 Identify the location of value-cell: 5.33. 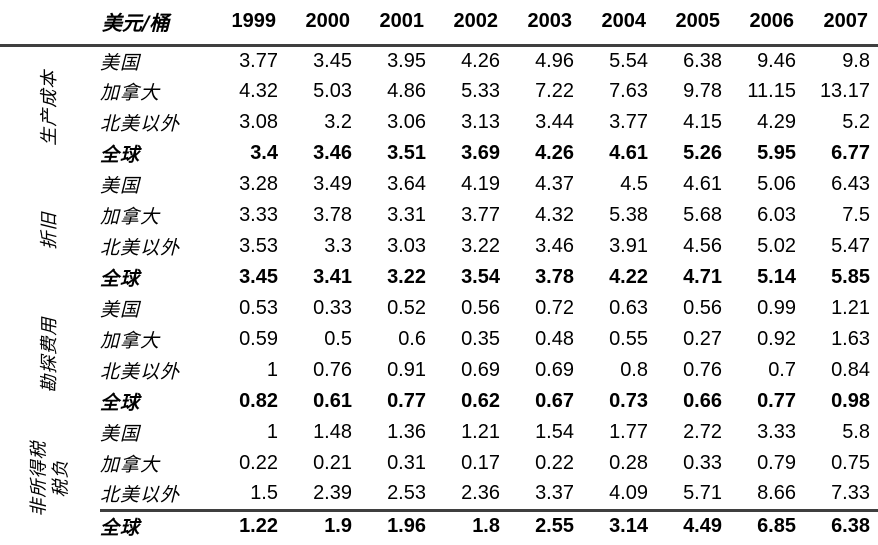
(480, 91).